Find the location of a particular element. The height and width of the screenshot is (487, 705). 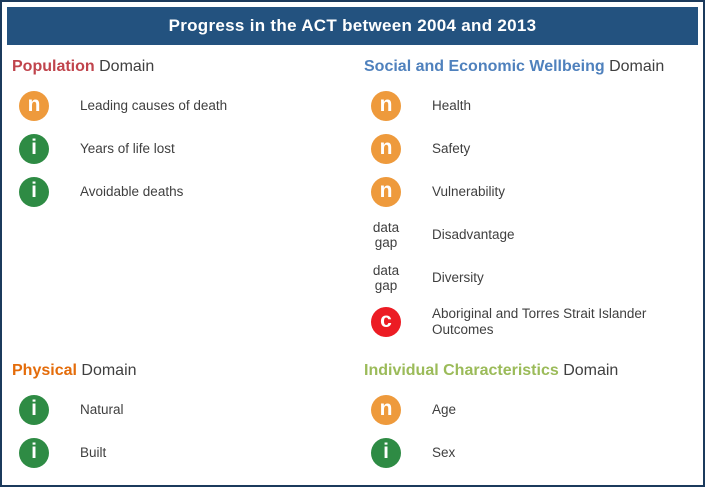

item-label: Natural is located at coordinates (102, 409).